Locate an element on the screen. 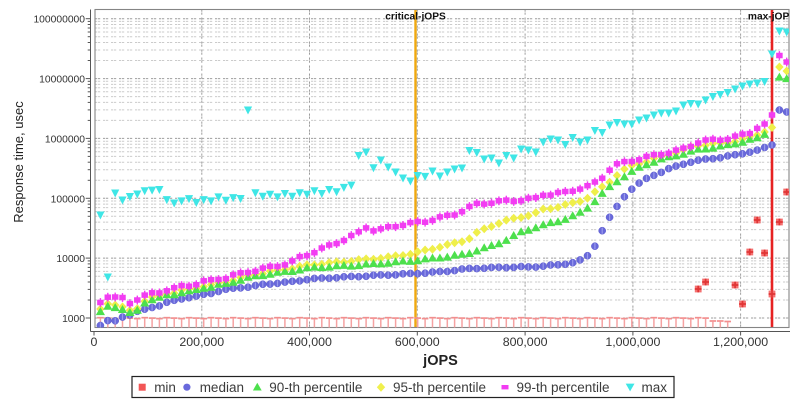  svg-text: 10000 is located at coordinates (70, 259).